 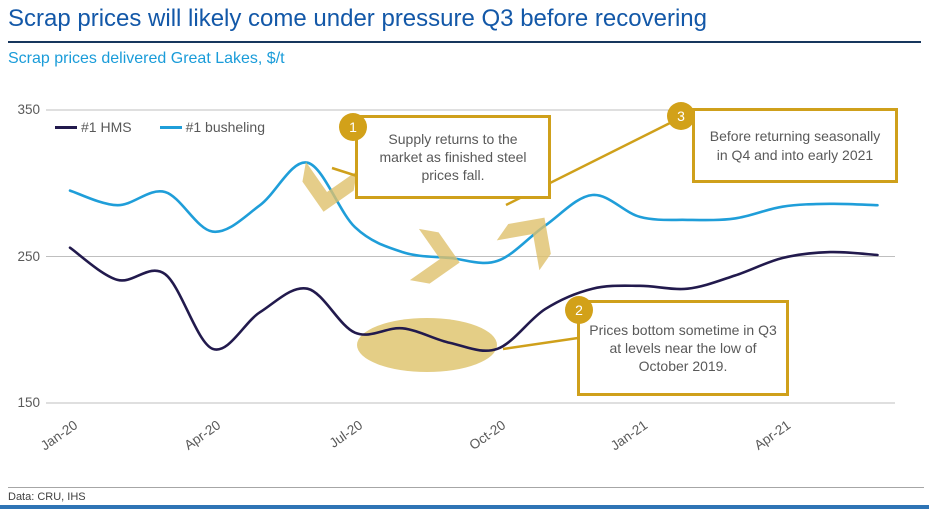 What do you see at coordinates (464, 42) in the screenshot?
I see `title-divider` at bounding box center [464, 42].